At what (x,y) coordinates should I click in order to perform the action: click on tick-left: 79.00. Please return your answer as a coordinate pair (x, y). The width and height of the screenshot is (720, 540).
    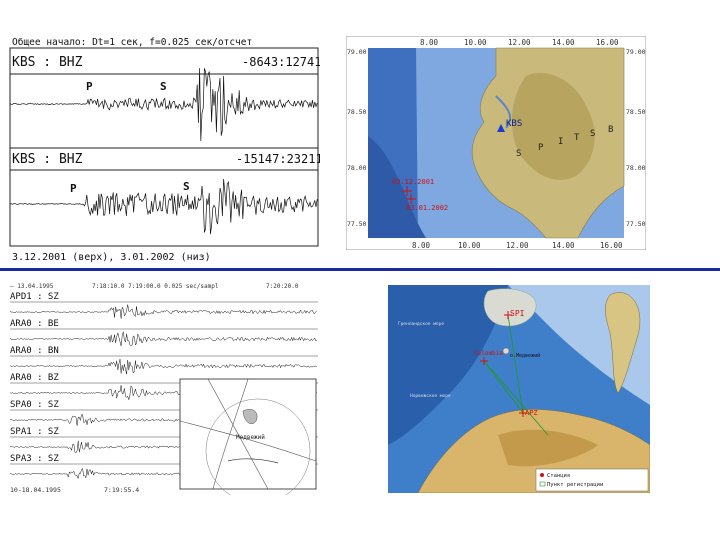
    Looking at the image, I should click on (357, 52).